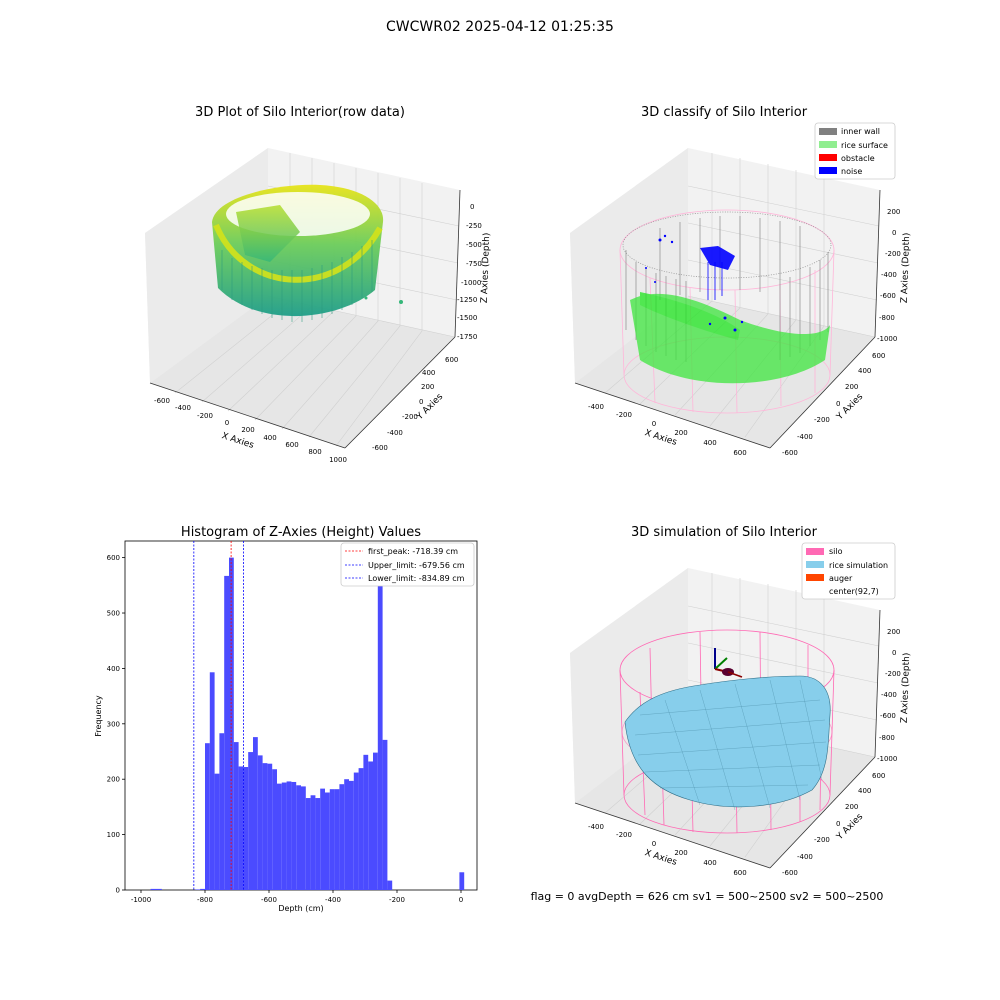 The width and height of the screenshot is (1000, 1000). I want to click on histogram-legend-box, so click(407, 564).